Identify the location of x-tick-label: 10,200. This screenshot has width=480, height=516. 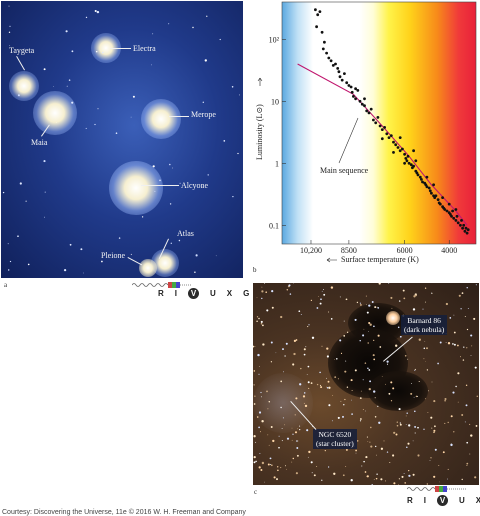
(311, 250).